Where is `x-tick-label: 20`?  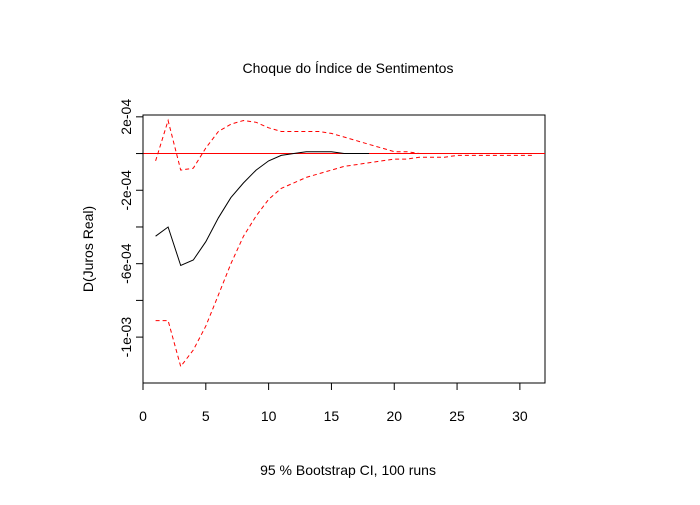
x-tick-label: 20 is located at coordinates (394, 416).